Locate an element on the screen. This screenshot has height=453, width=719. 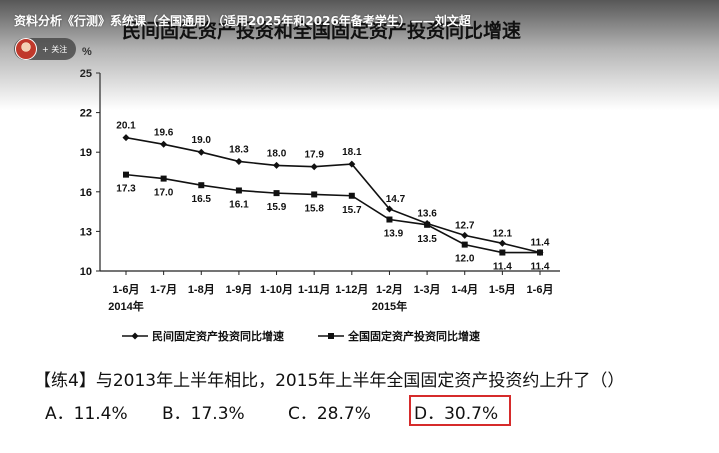
answer-highlight-box is located at coordinates (460, 410).